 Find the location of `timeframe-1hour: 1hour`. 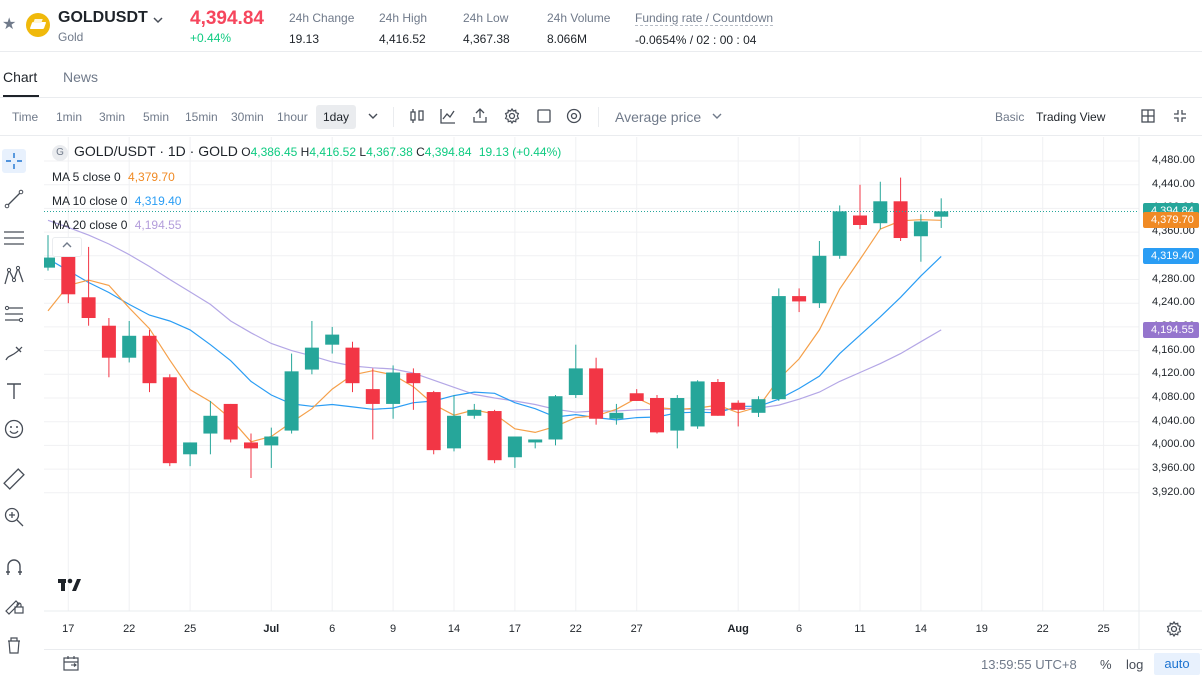

timeframe-1hour: 1hour is located at coordinates (292, 117).